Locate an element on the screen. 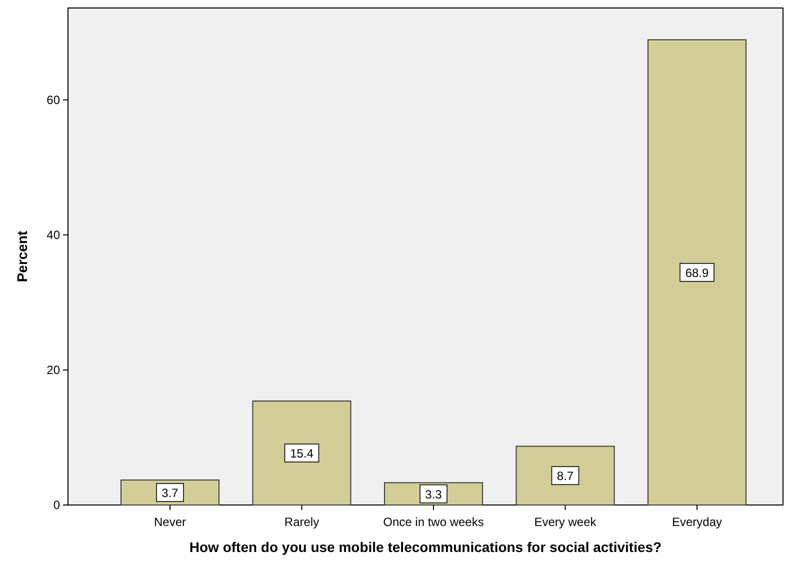 The width and height of the screenshot is (787, 565). data-label: 3.7 is located at coordinates (170, 493).